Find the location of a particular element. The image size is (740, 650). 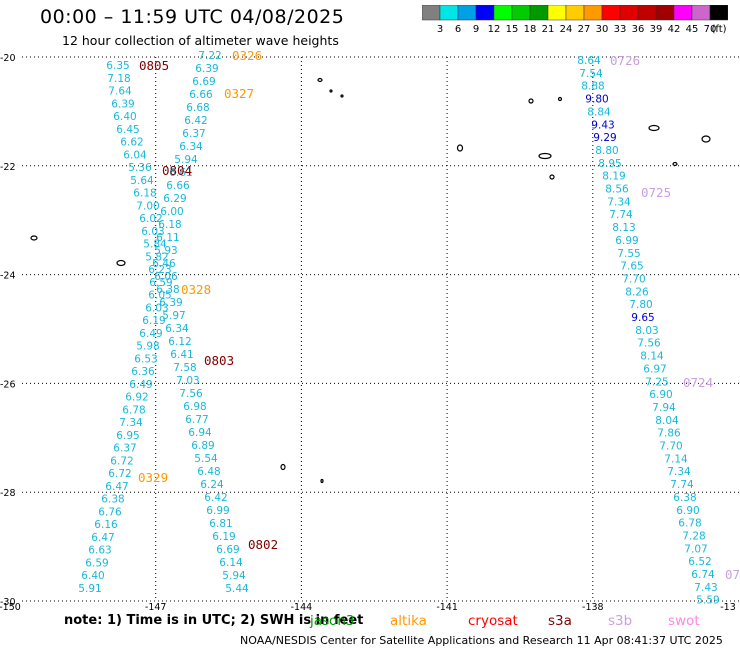

wave-height-value: 6.98 is located at coordinates (194, 407).